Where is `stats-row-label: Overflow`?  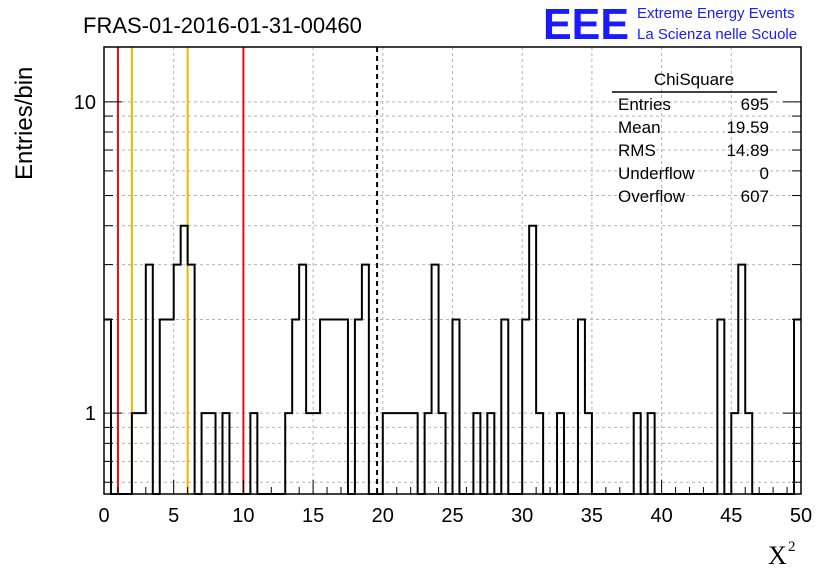
stats-row-label: Overflow is located at coordinates (652, 196).